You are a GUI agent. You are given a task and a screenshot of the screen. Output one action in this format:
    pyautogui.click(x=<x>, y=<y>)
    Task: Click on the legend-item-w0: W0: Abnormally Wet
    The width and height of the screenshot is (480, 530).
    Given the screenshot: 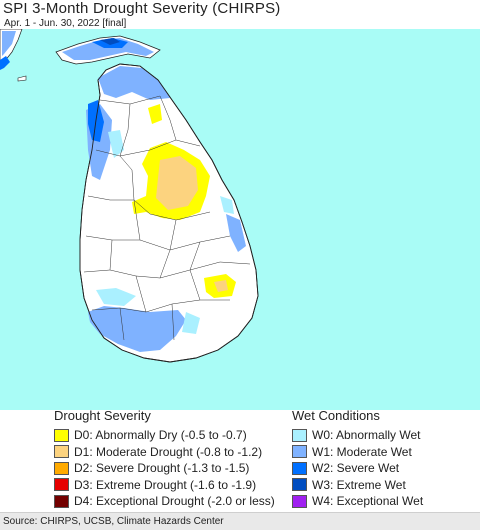 What is the action you would take?
    pyautogui.click(x=357, y=435)
    